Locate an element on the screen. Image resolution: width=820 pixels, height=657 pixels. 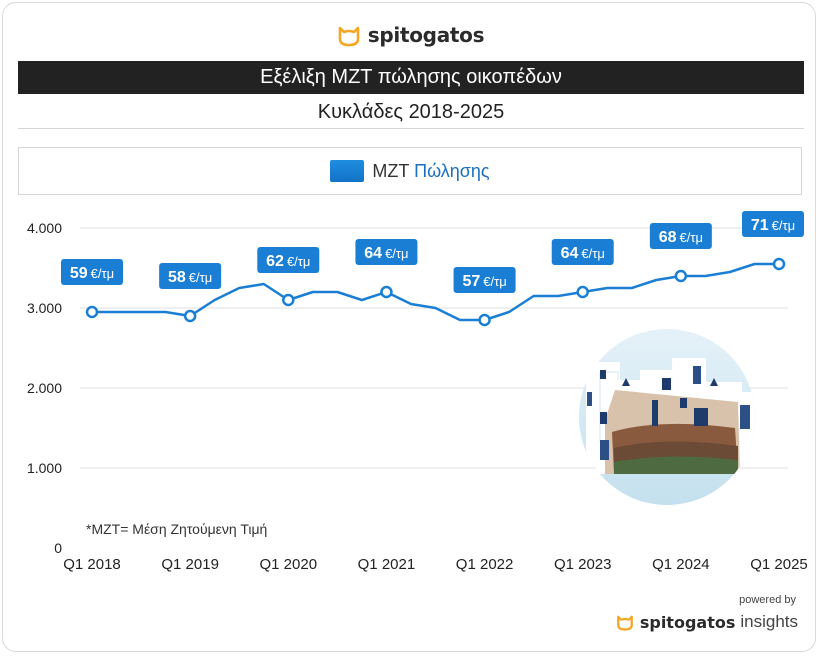
data-label-text: 62 €/τμ is located at coordinates (288, 261).